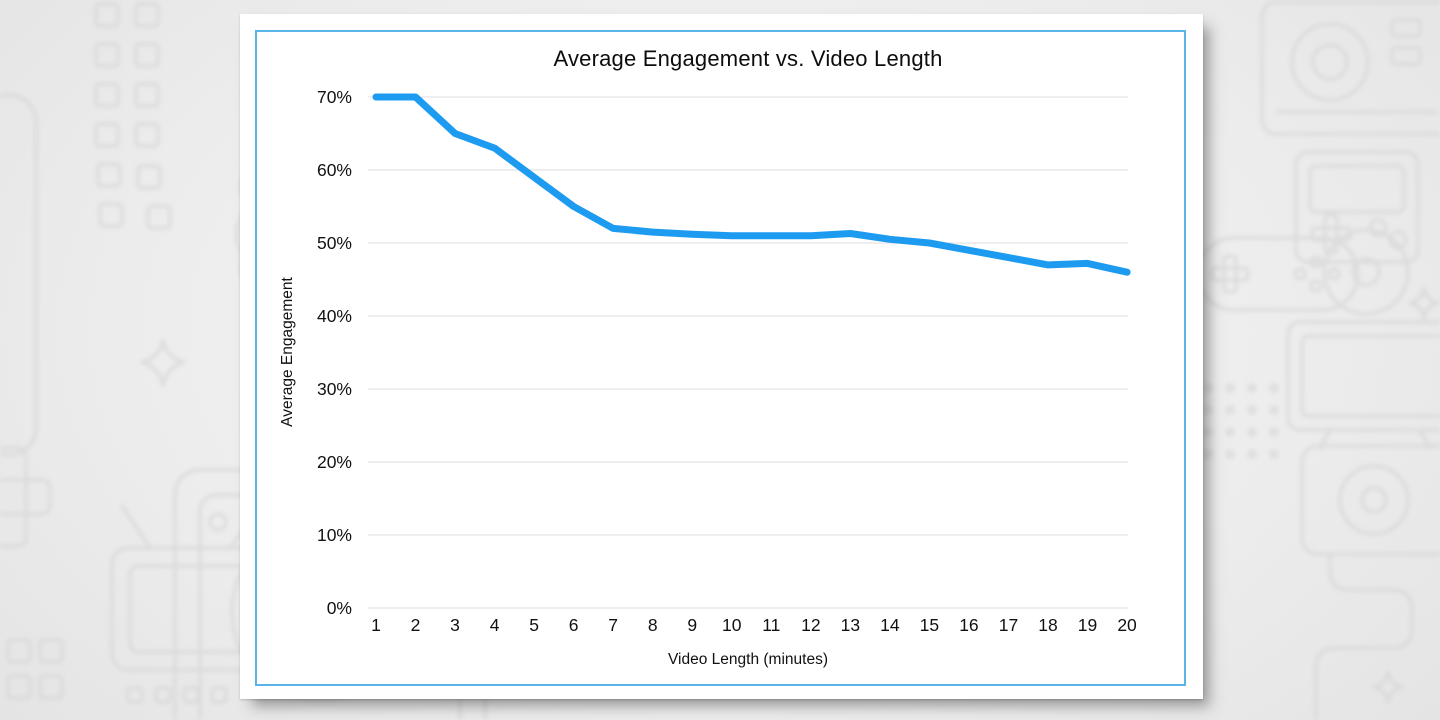 This screenshot has width=1440, height=720. I want to click on x-tick-label: 2, so click(415, 625).